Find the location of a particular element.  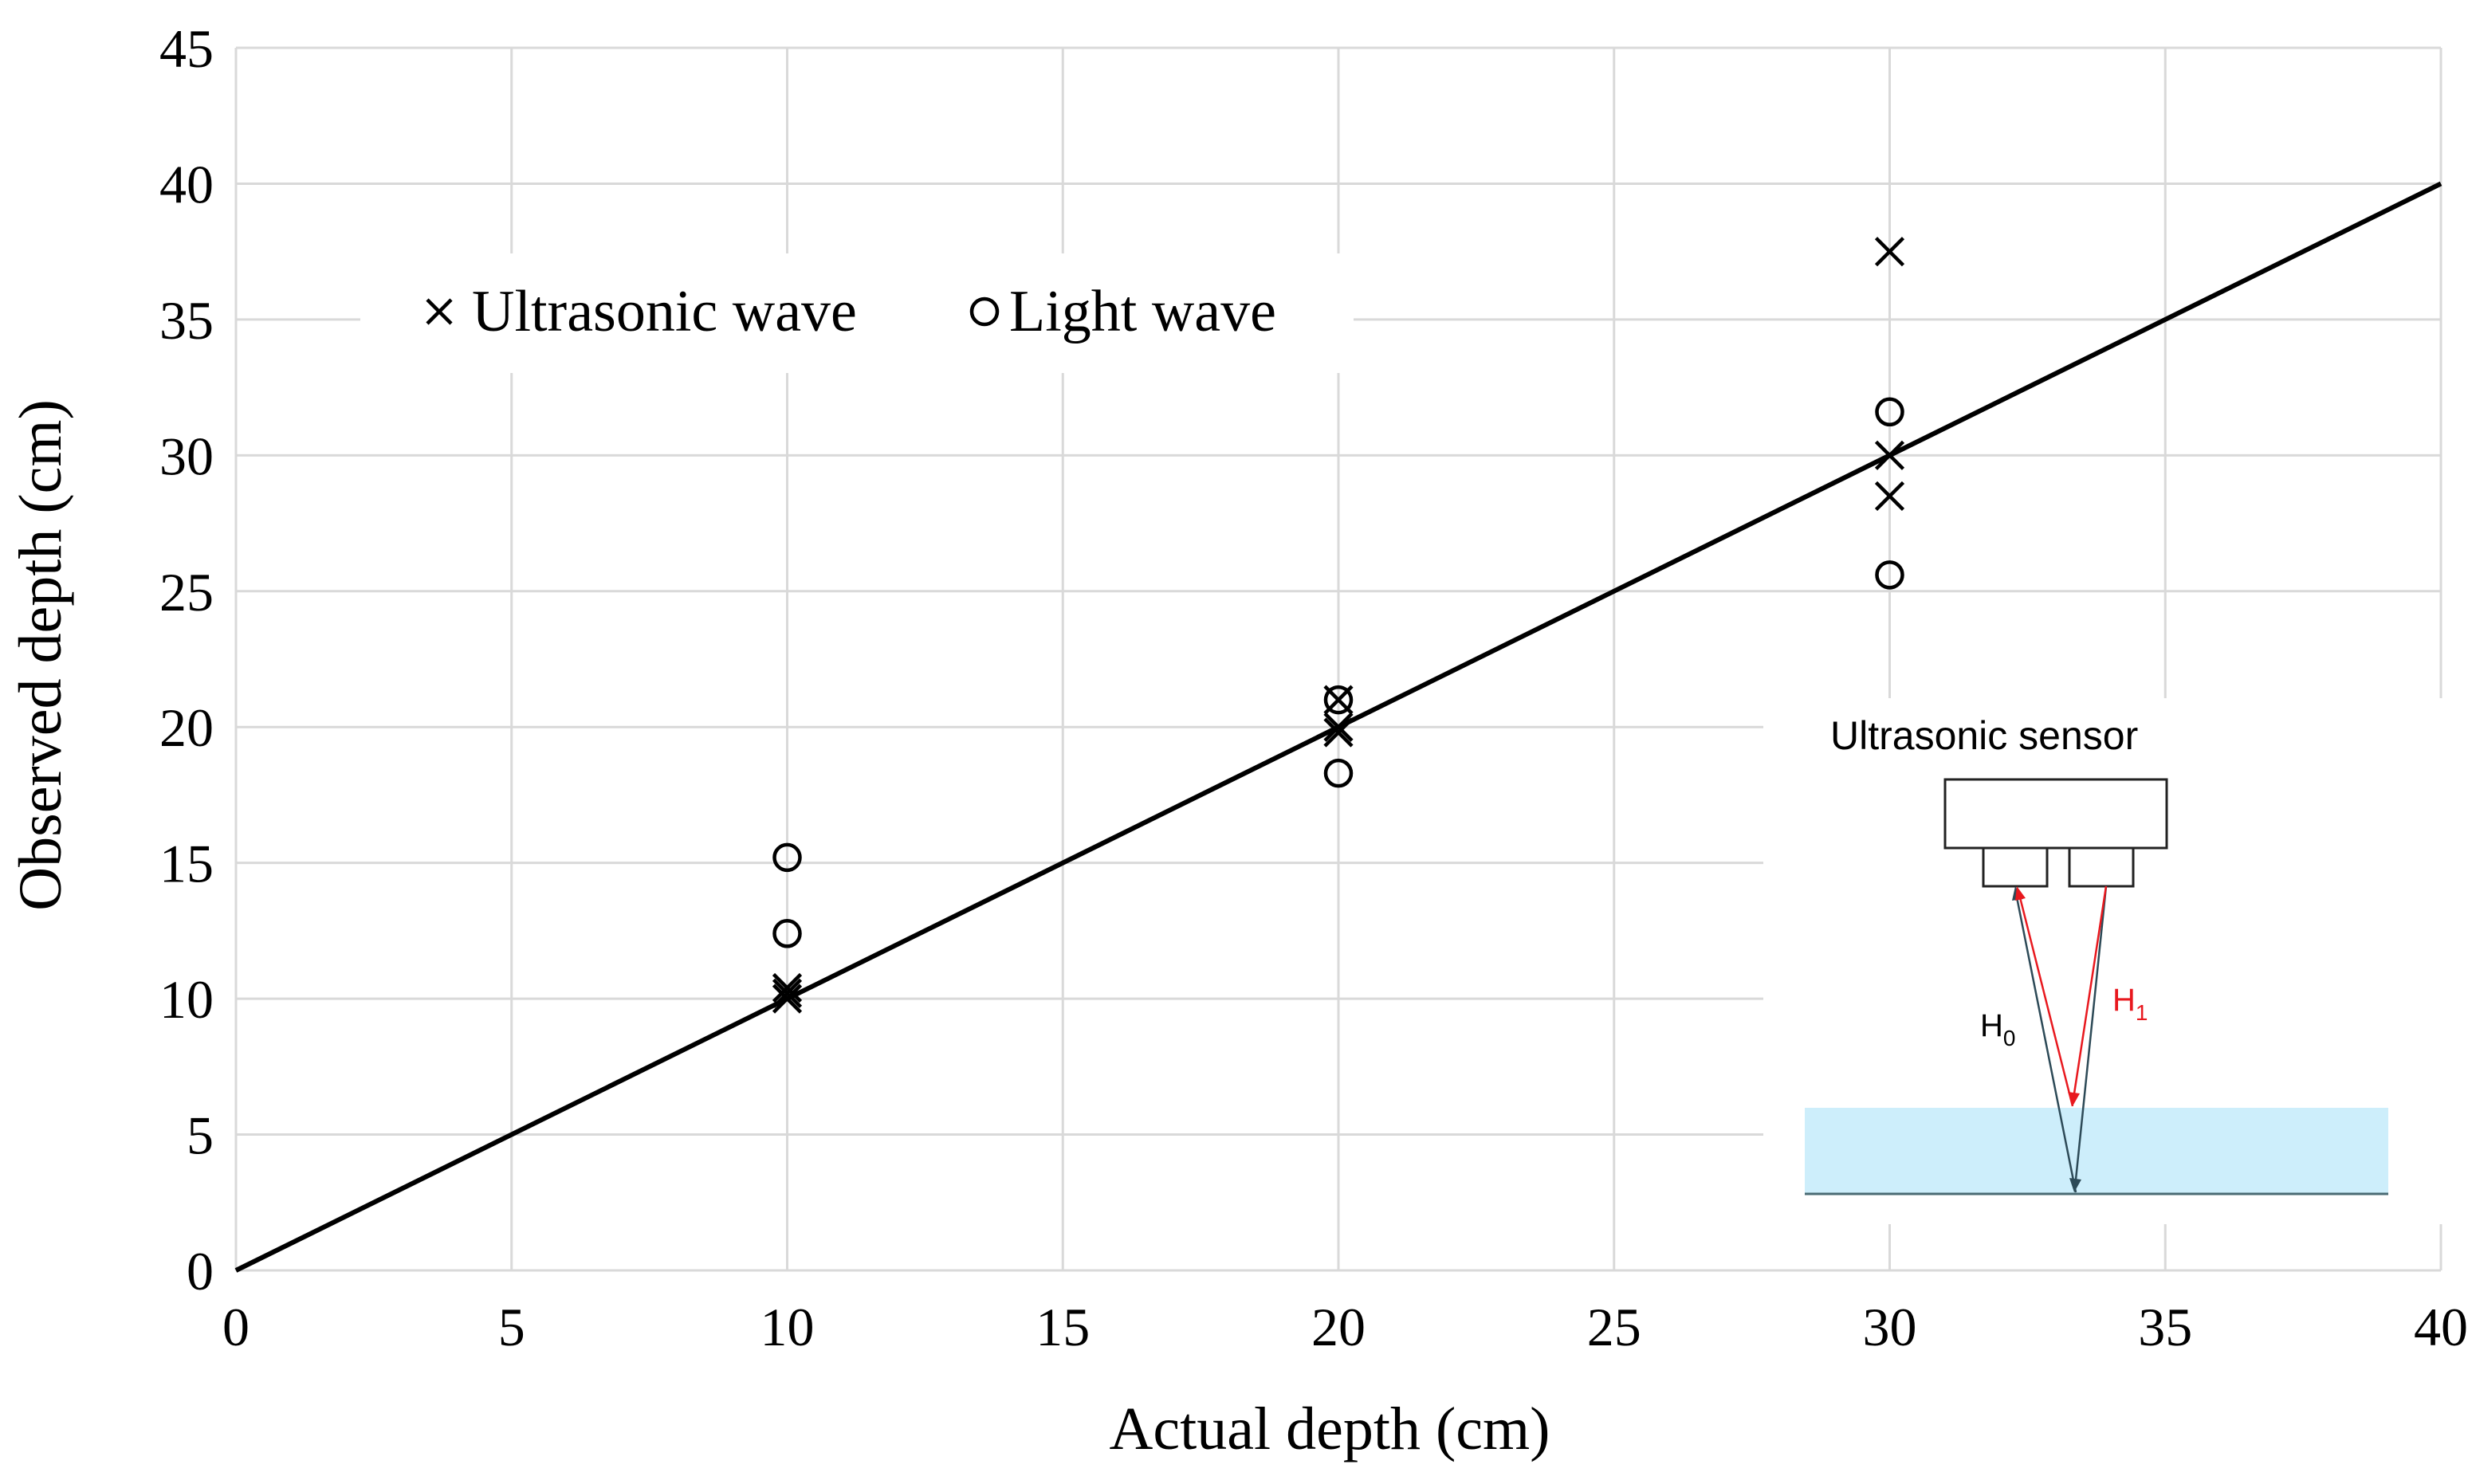

ultrasonic-sensor-inset: Ultrasonic sensor H0 H1 is located at coordinates (2097, 954).